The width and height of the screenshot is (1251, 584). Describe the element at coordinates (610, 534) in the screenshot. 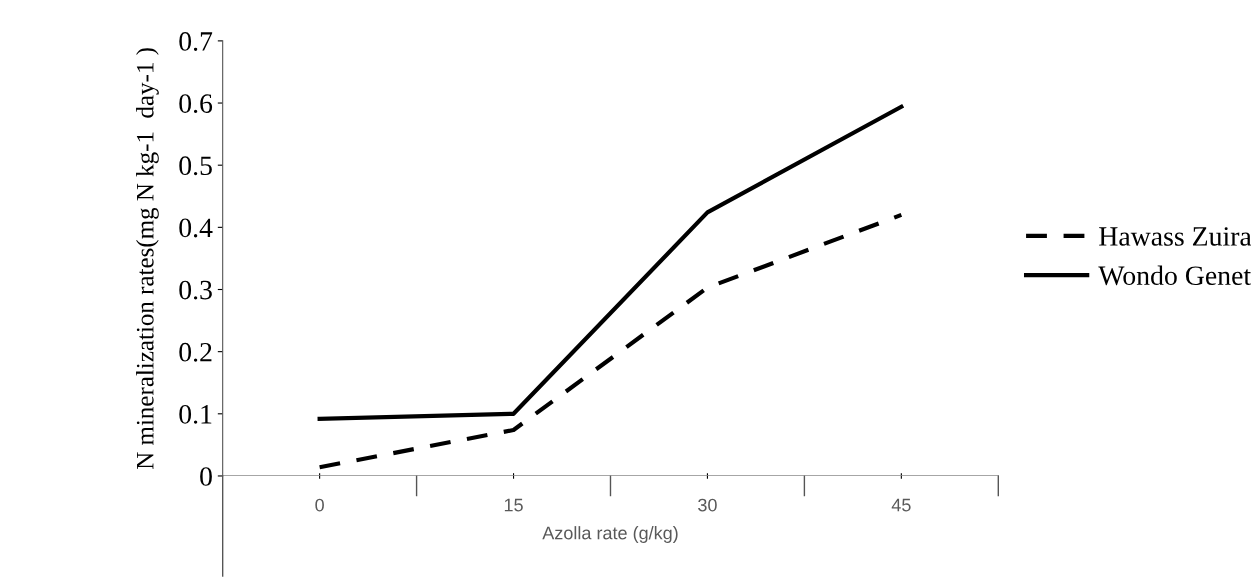

I see `x-axis-title: Azolla rate (g/kg)` at that location.